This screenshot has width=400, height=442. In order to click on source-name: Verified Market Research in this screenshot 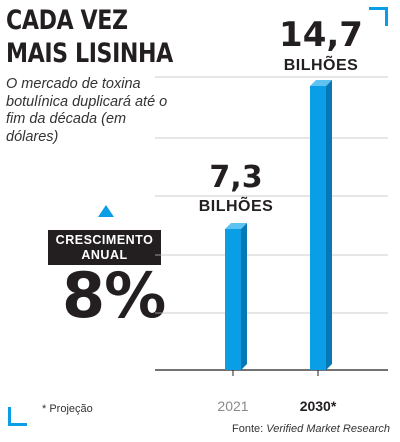, I will do `click(328, 429)`.